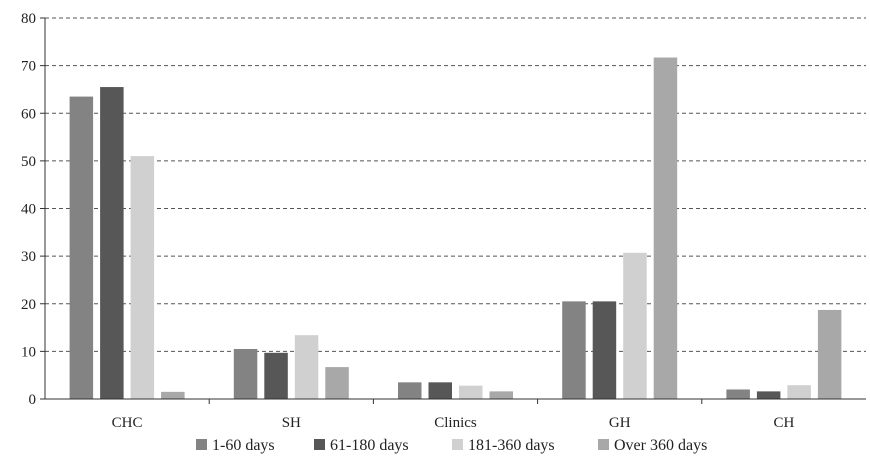 This screenshot has height=458, width=870. Describe the element at coordinates (660, 445) in the screenshot. I see `legend-label-4: Over 360 days` at that location.